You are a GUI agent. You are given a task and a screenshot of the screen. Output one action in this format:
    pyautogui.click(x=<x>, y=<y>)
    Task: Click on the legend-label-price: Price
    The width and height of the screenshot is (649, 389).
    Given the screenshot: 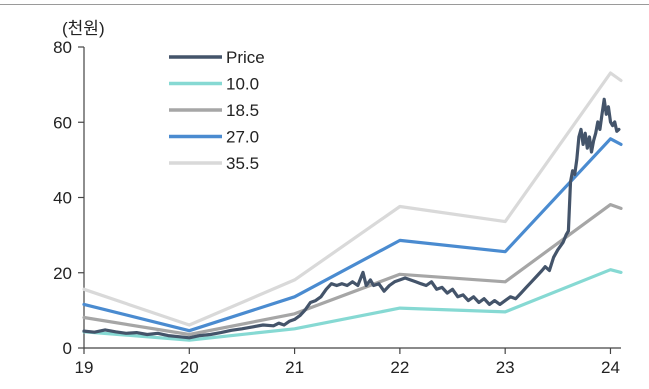 What is the action you would take?
    pyautogui.click(x=245, y=57)
    